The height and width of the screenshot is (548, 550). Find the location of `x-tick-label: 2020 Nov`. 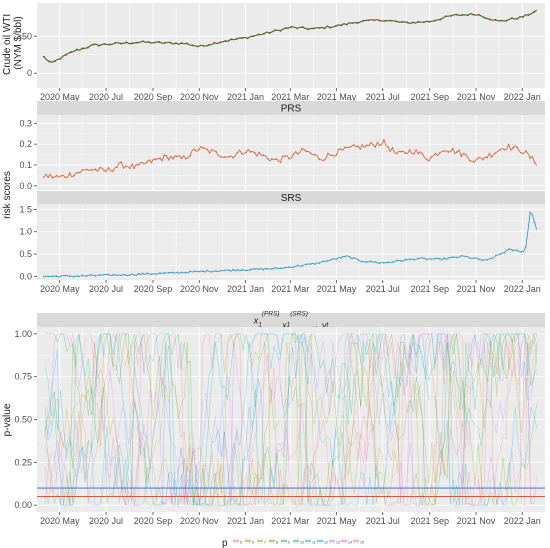

x-tick-label: 2020 Nov is located at coordinates (199, 521).